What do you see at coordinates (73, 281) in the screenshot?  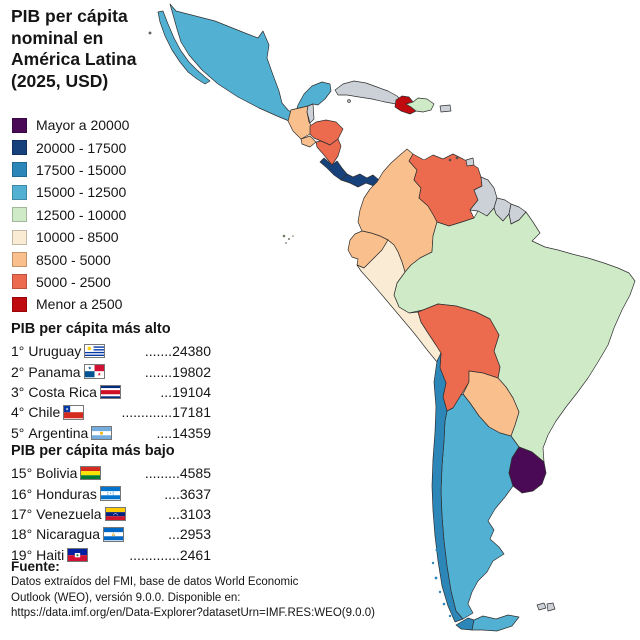 I see `legend-label: 5000 - 2500` at bounding box center [73, 281].